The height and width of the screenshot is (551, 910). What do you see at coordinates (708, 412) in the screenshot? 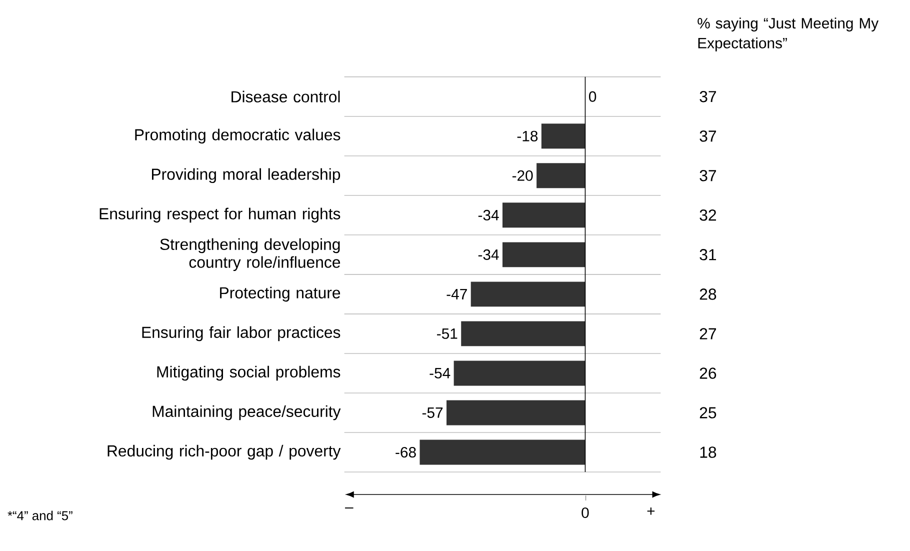
I see `text: 25` at bounding box center [708, 412].